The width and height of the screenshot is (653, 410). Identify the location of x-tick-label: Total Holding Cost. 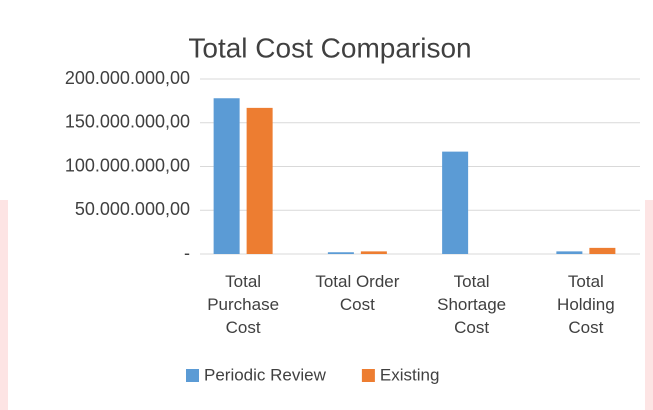
(586, 304).